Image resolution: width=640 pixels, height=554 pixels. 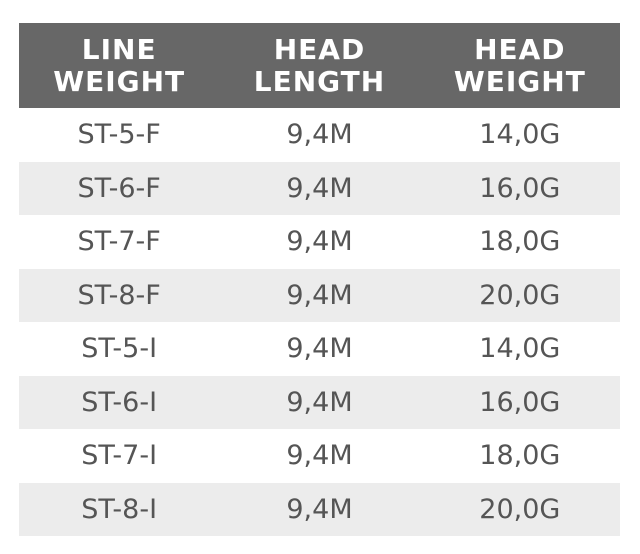 What do you see at coordinates (119, 188) in the screenshot?
I see `line-weight-cell: ST-6-F` at bounding box center [119, 188].